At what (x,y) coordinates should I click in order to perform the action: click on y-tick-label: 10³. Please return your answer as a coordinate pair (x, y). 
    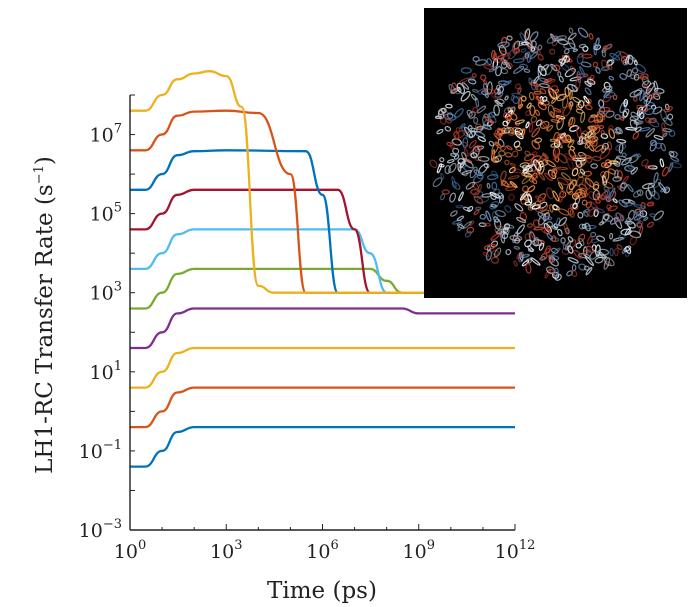
    Looking at the image, I should click on (106, 292).